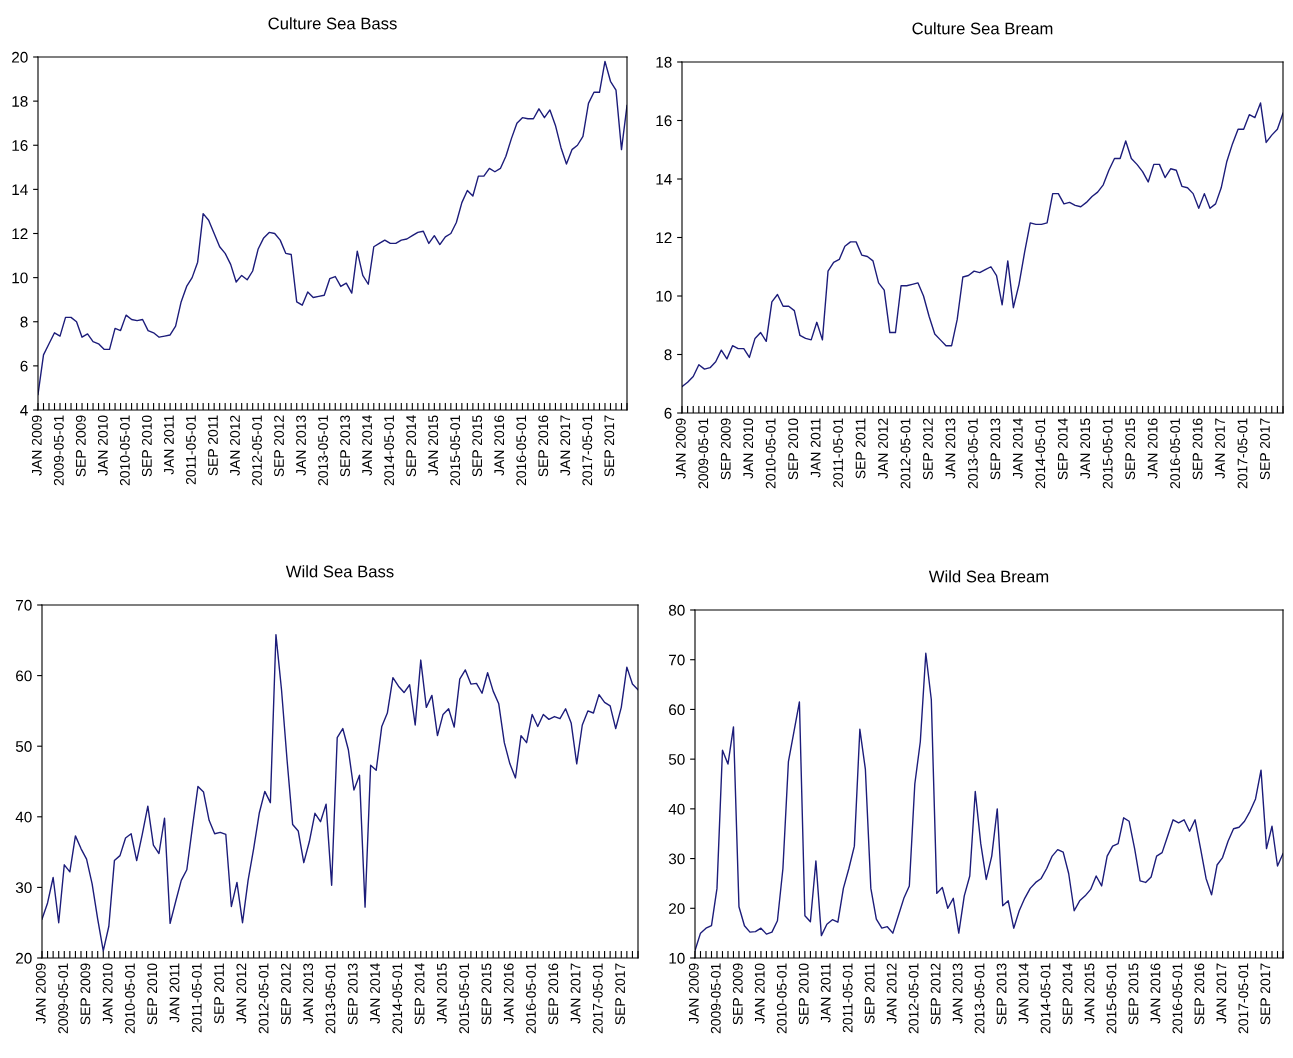 Image resolution: width=1293 pixels, height=1058 pixels. Describe the element at coordinates (677, 660) in the screenshot. I see `y-tick-label: 70` at that location.